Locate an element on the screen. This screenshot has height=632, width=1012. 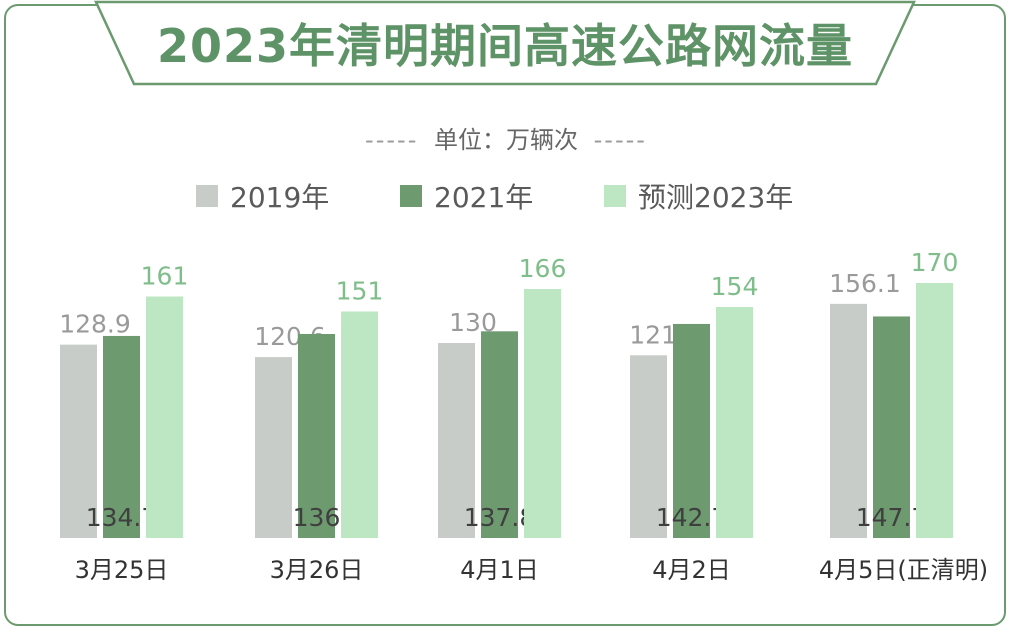
category-label-5: 4月5日(正清明) is located at coordinates (903, 570).